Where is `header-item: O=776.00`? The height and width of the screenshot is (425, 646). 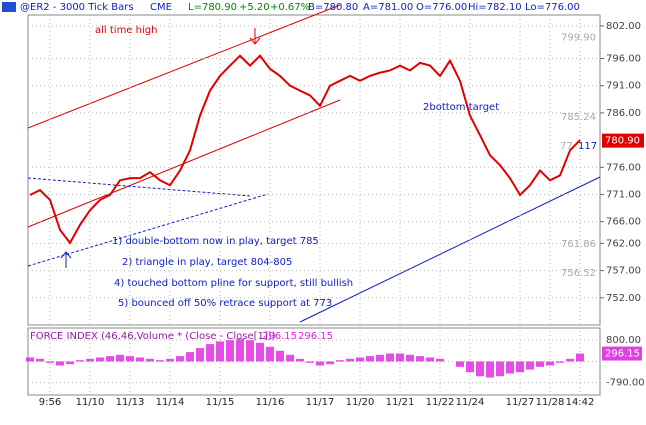
header-item: O=776.00 is located at coordinates (441, 7).